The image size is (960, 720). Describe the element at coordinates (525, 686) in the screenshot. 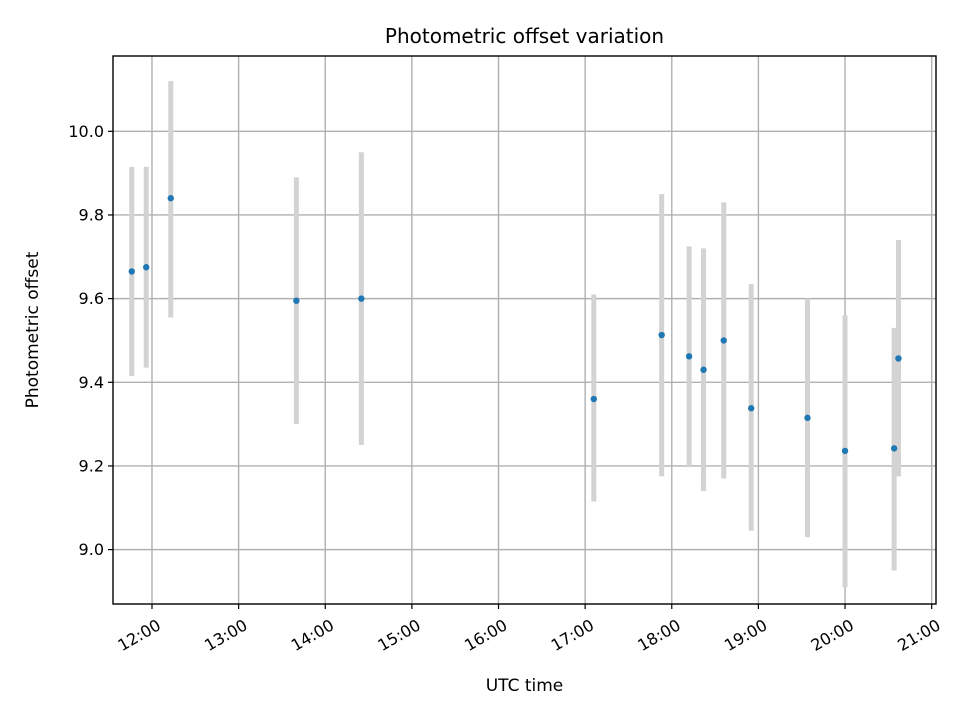

I see `x-axis-label: UTC time` at that location.